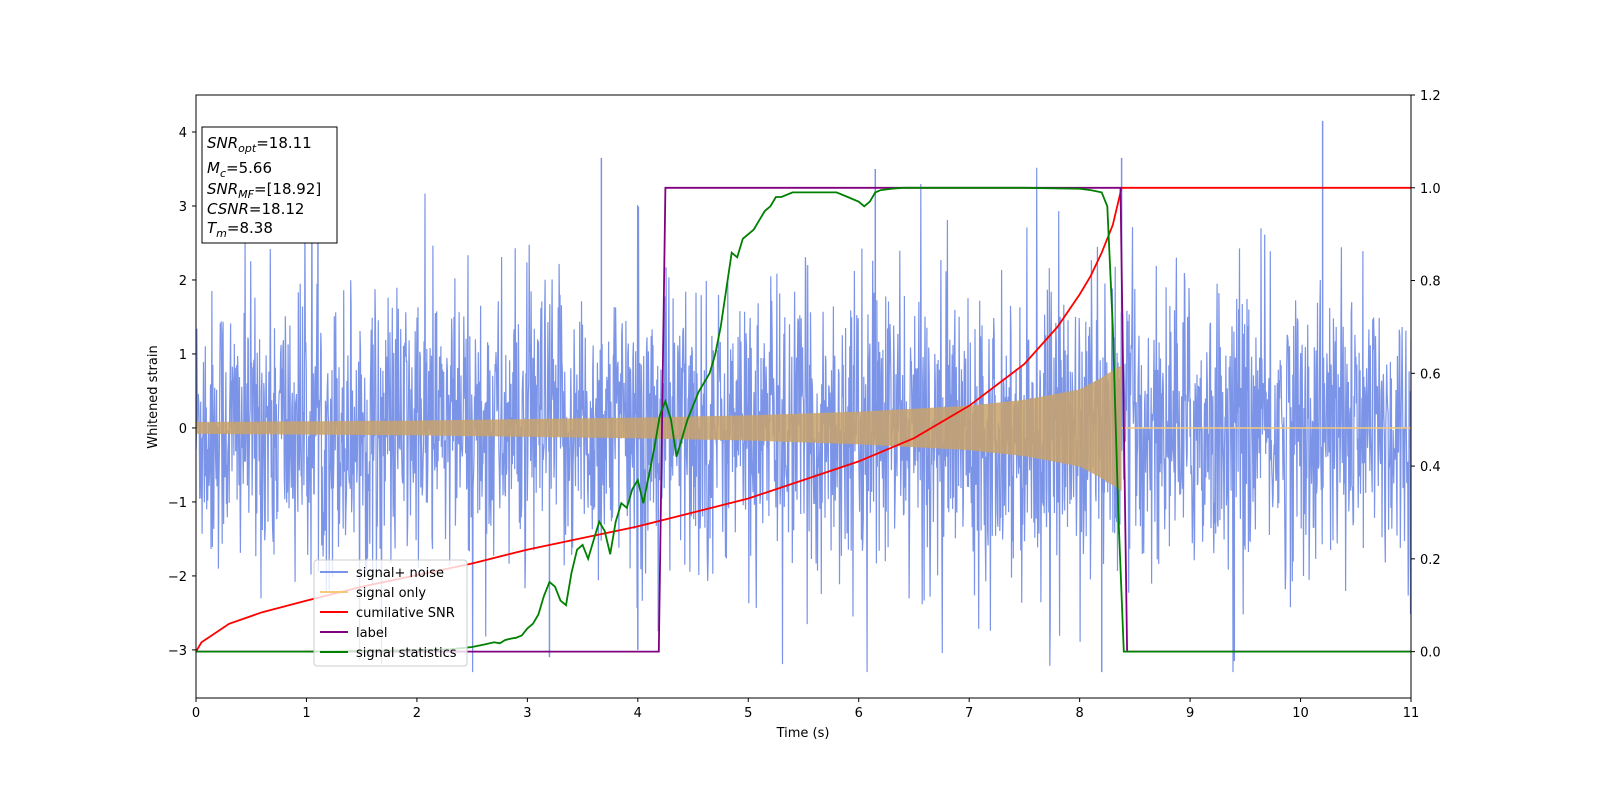 Image resolution: width=1600 pixels, height=800 pixels. I want to click on info-csnr: CSNR=18.12, so click(255, 209).